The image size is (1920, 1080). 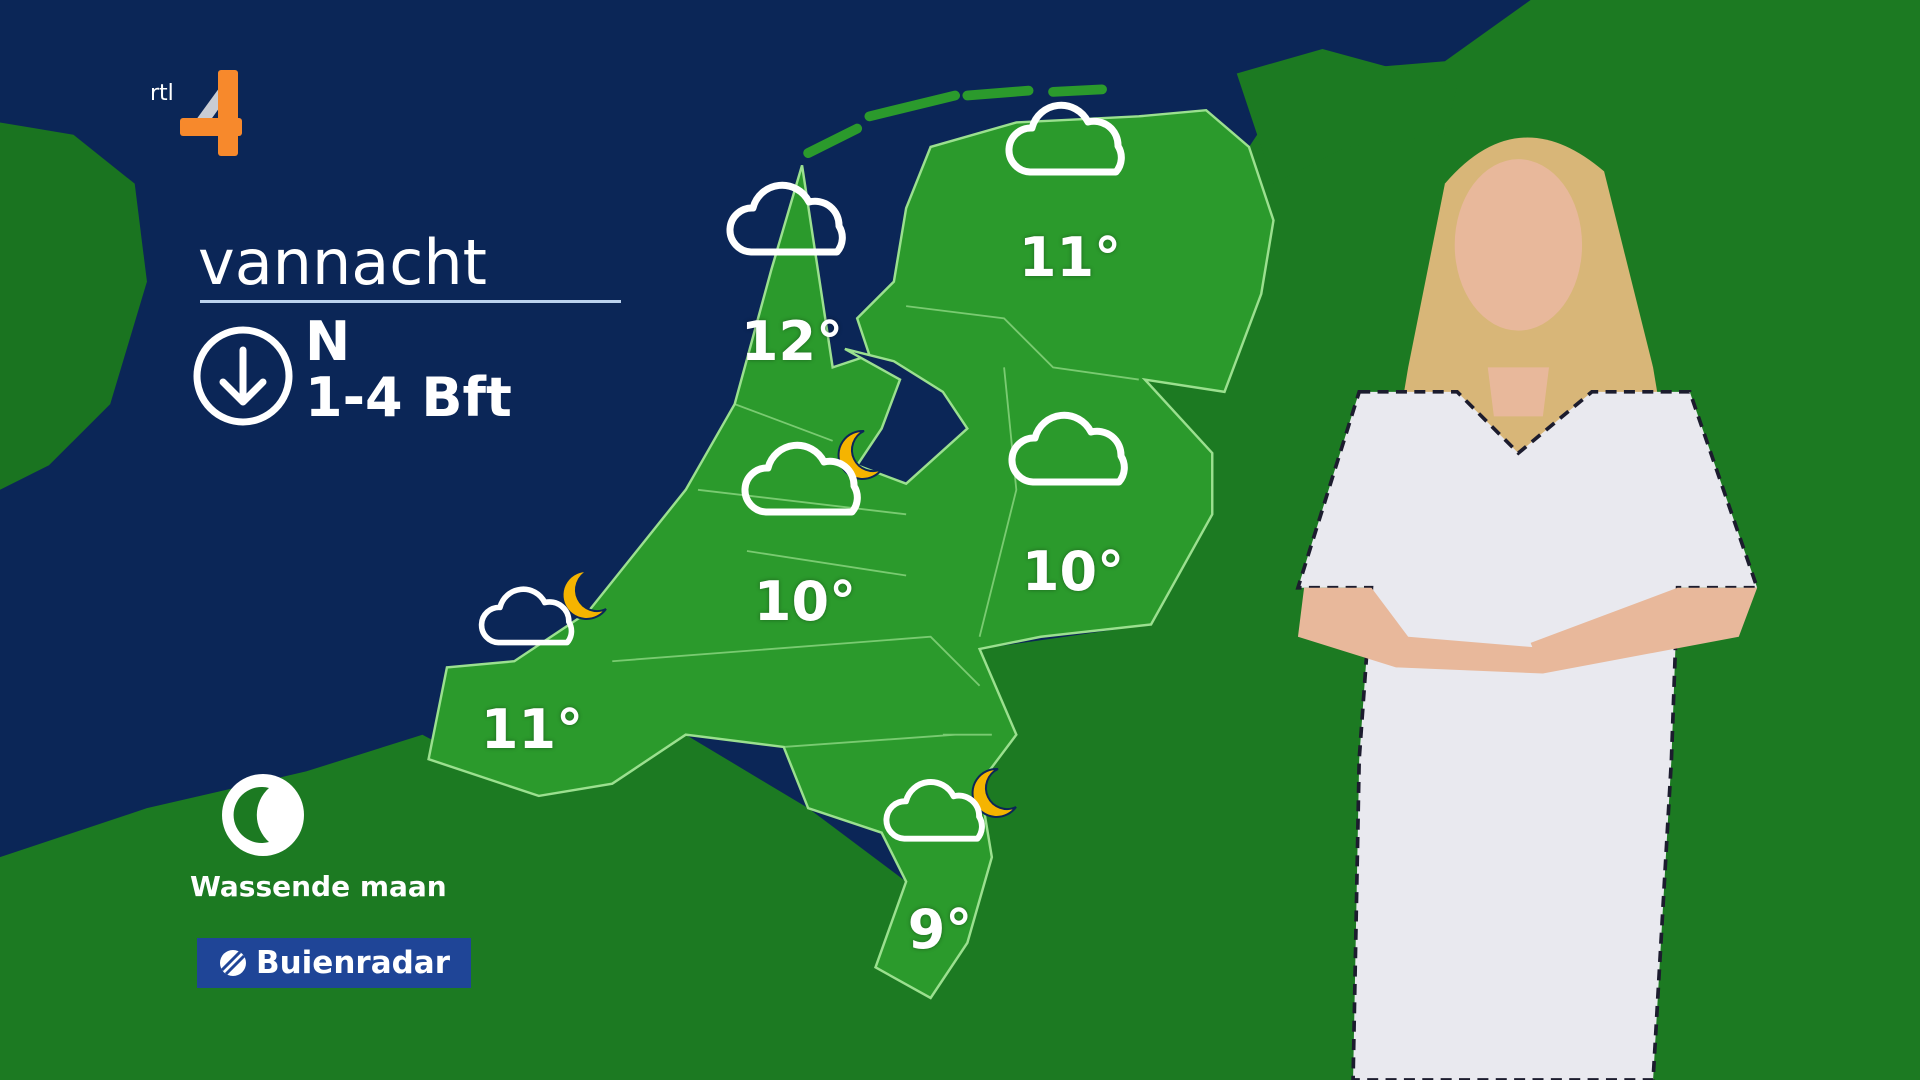 I want to click on svg-text: rtl, so click(x=162, y=93).